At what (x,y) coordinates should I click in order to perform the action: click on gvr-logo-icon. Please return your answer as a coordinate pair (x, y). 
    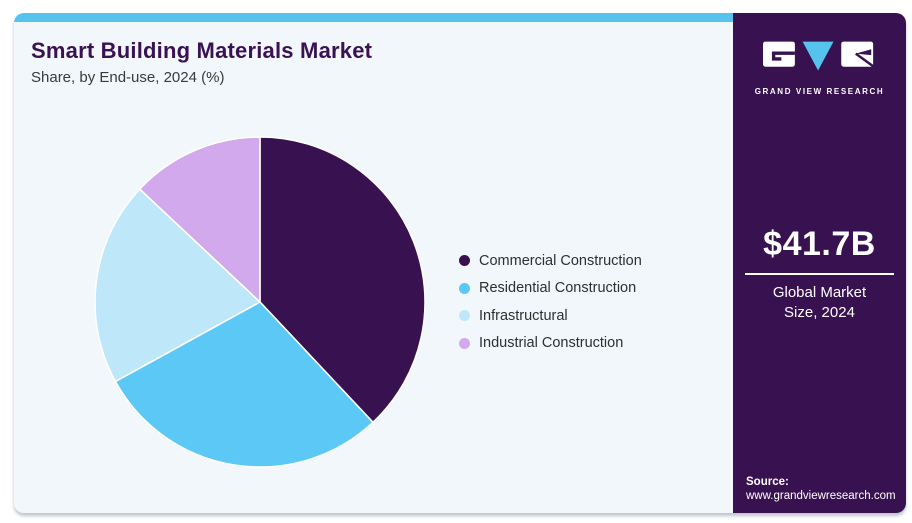
    Looking at the image, I should click on (819, 56).